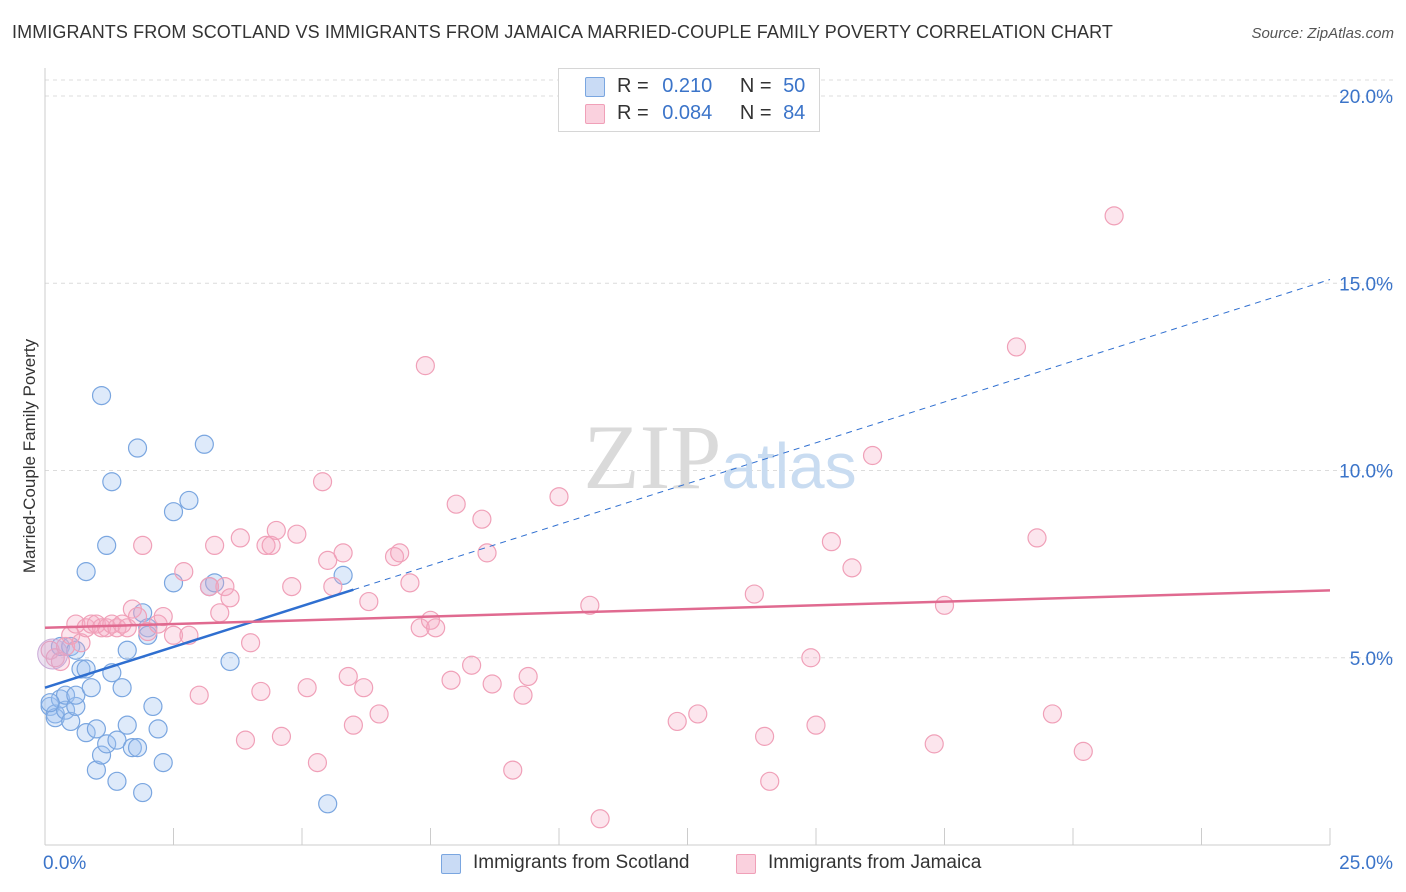  I want to click on x-tick-label: 25.0%, so click(1366, 863).